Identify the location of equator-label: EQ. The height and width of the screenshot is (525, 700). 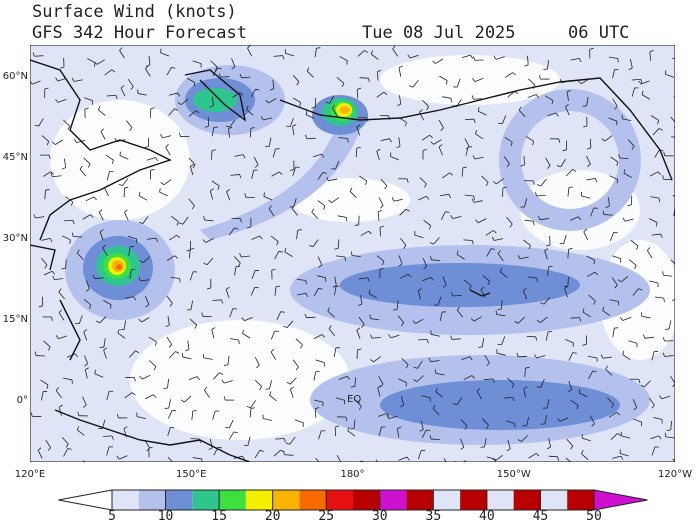
(354, 399).